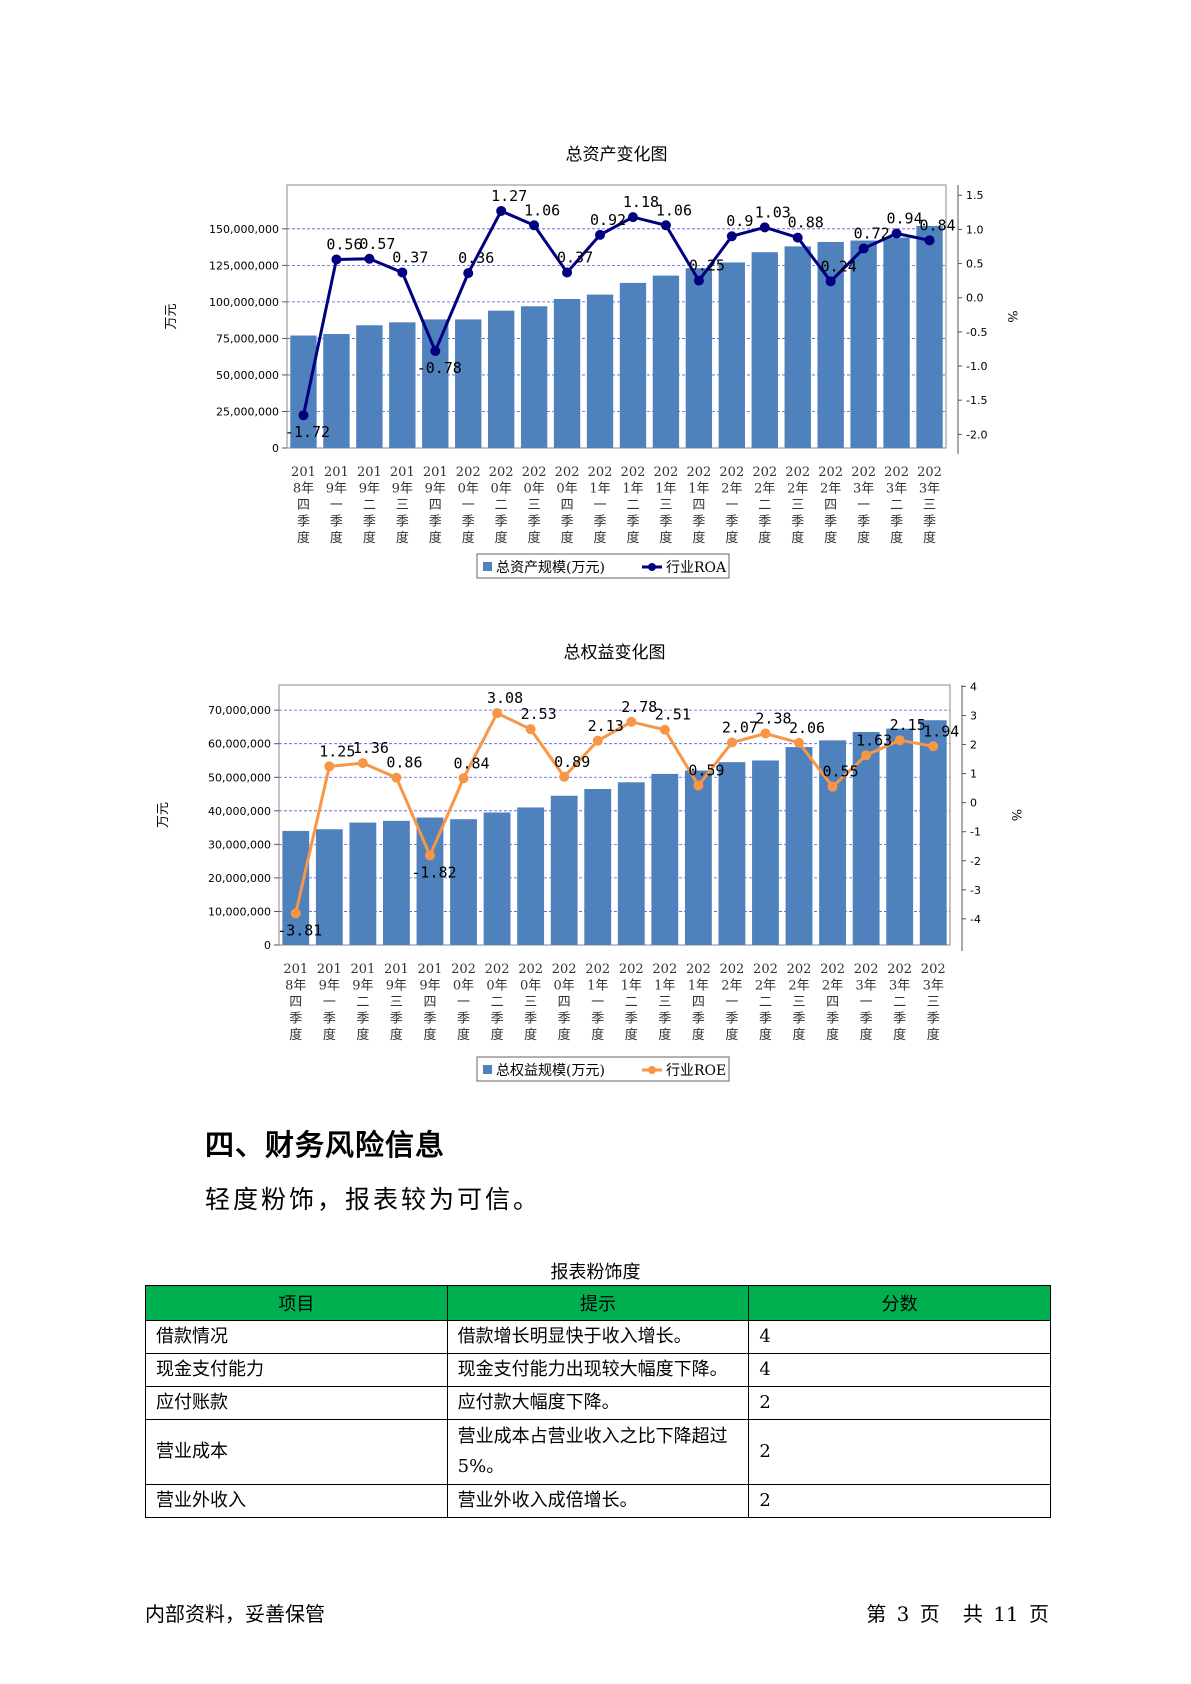 The image size is (1191, 1684). I want to click on right-tick-label: 3, so click(973, 716).